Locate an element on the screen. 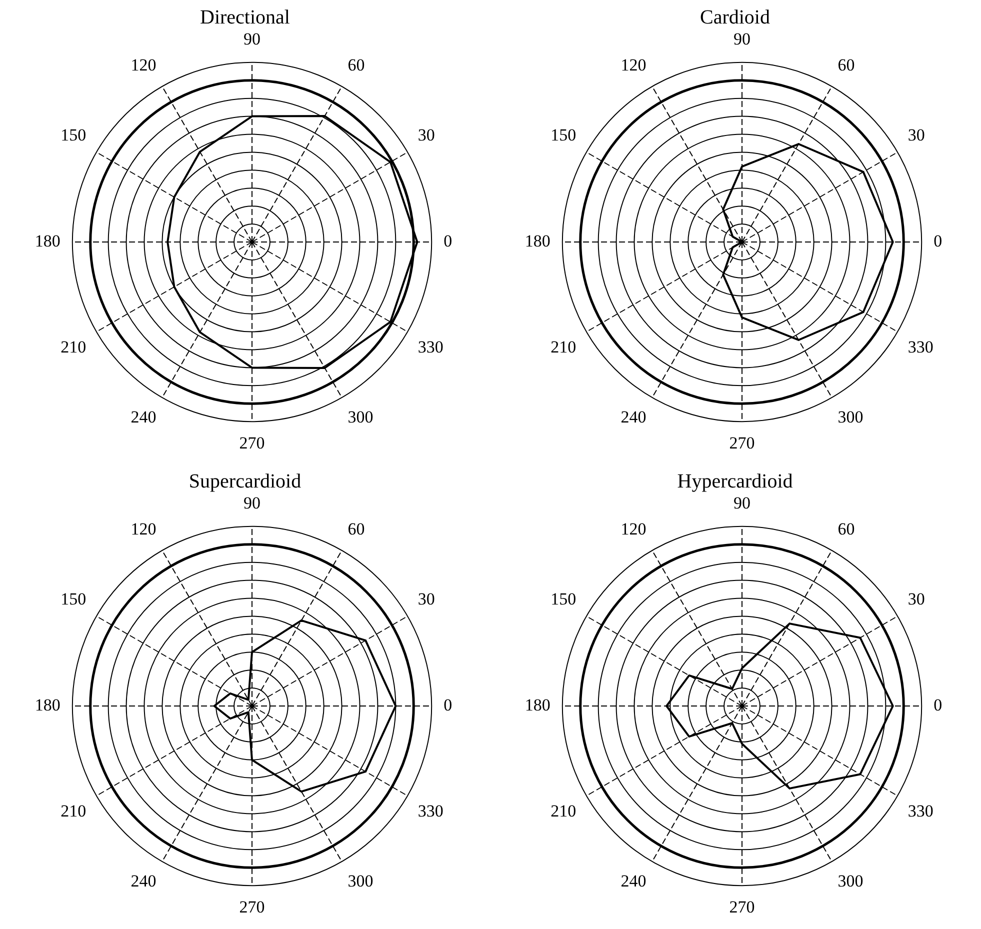 The image size is (981, 929). chart-title: Supercardioid is located at coordinates (245, 481).